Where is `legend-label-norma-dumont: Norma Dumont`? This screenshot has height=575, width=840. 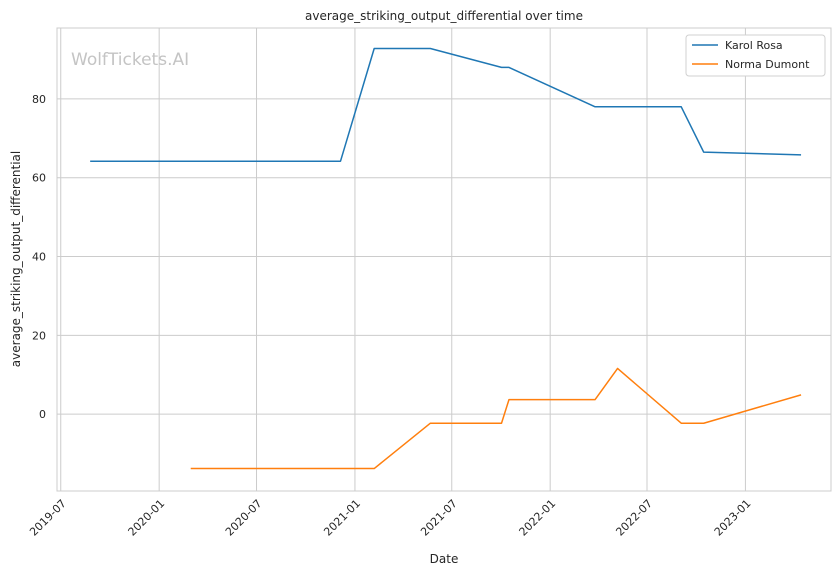
legend-label-norma-dumont: Norma Dumont is located at coordinates (767, 64).